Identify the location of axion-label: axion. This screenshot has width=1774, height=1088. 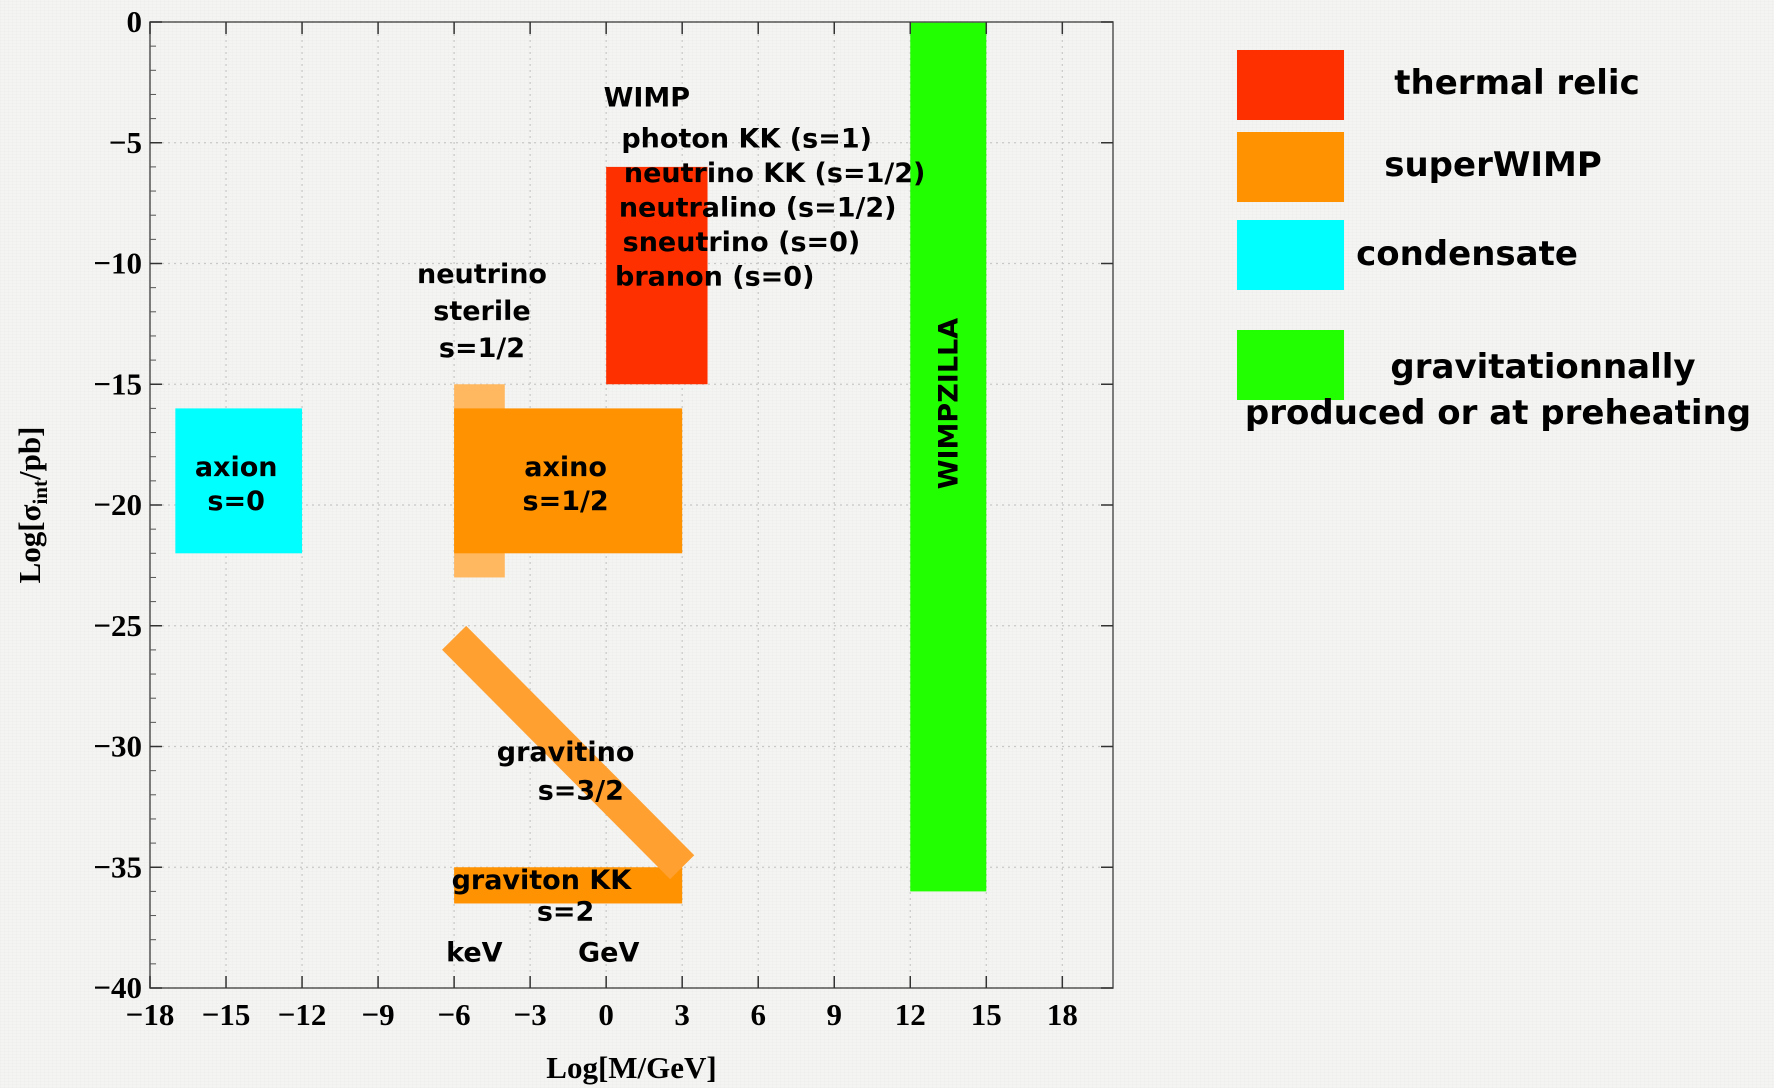
(236, 467).